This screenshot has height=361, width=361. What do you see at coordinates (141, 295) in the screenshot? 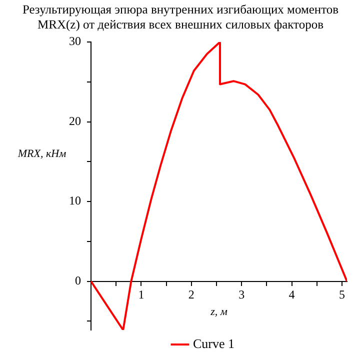
I see `x-tick-label: 1` at bounding box center [141, 295].